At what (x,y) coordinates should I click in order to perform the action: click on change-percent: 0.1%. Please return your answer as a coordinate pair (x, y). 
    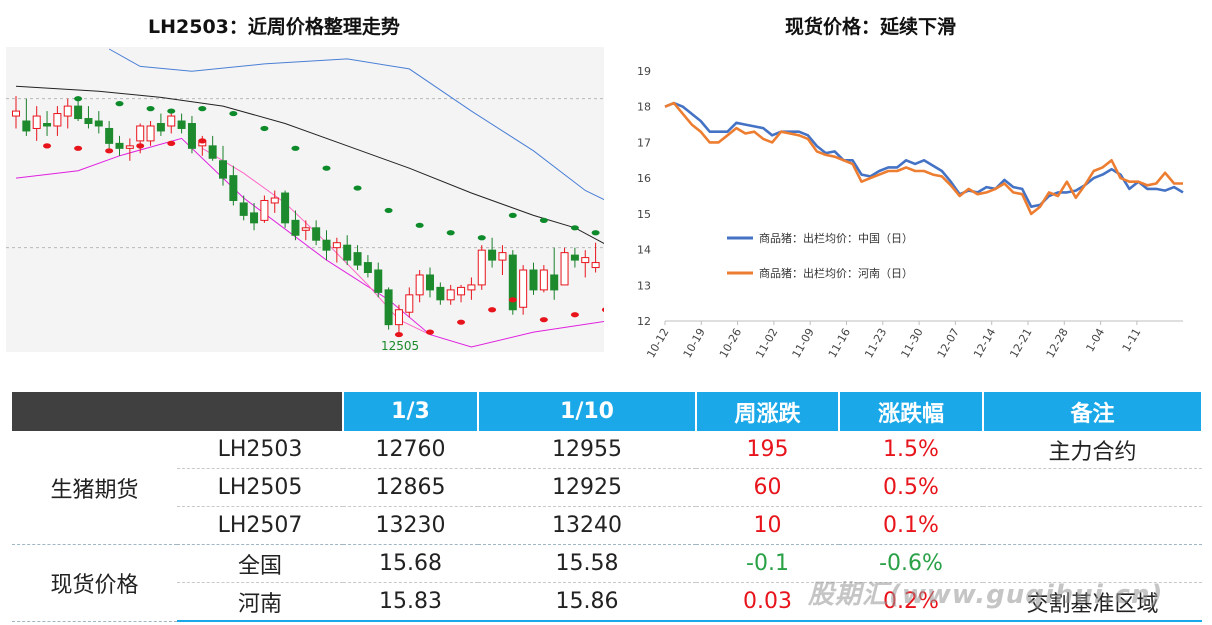
    Looking at the image, I should click on (911, 525).